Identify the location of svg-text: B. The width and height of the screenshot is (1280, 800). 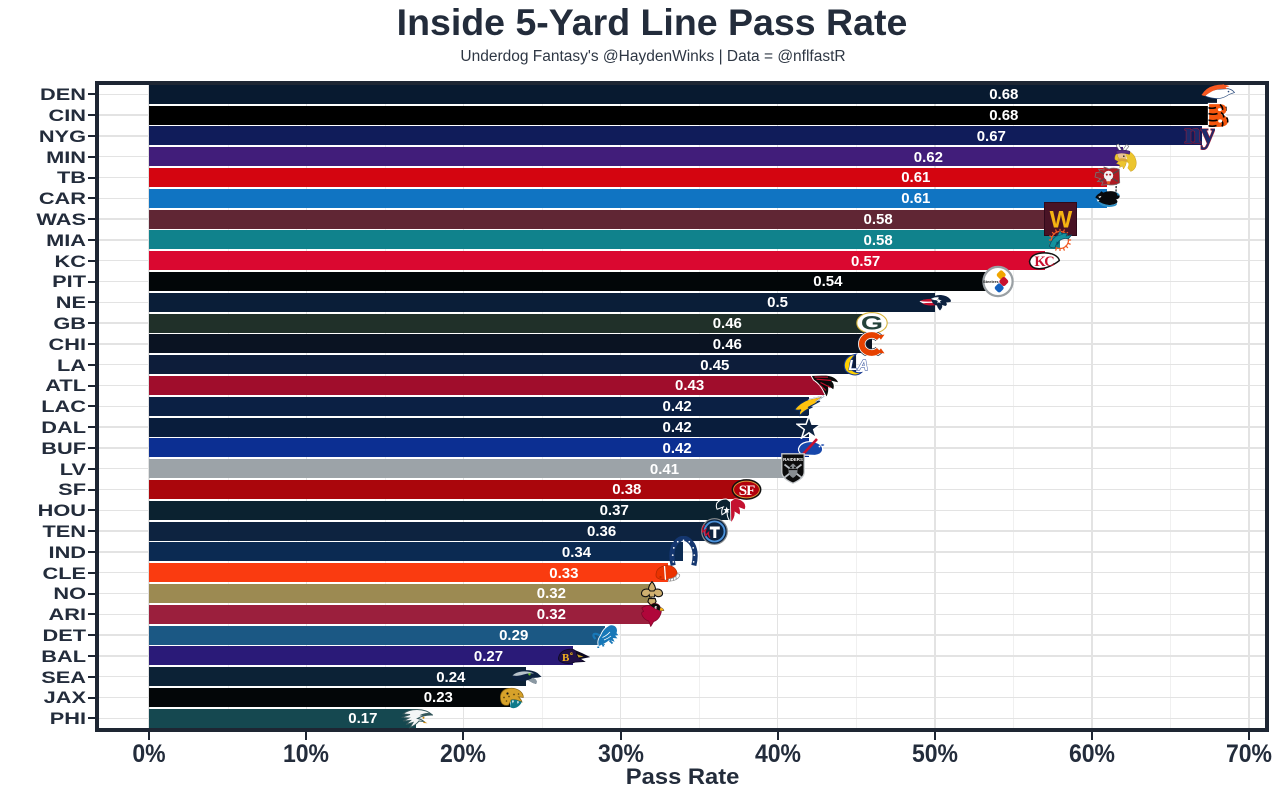
(566, 658).